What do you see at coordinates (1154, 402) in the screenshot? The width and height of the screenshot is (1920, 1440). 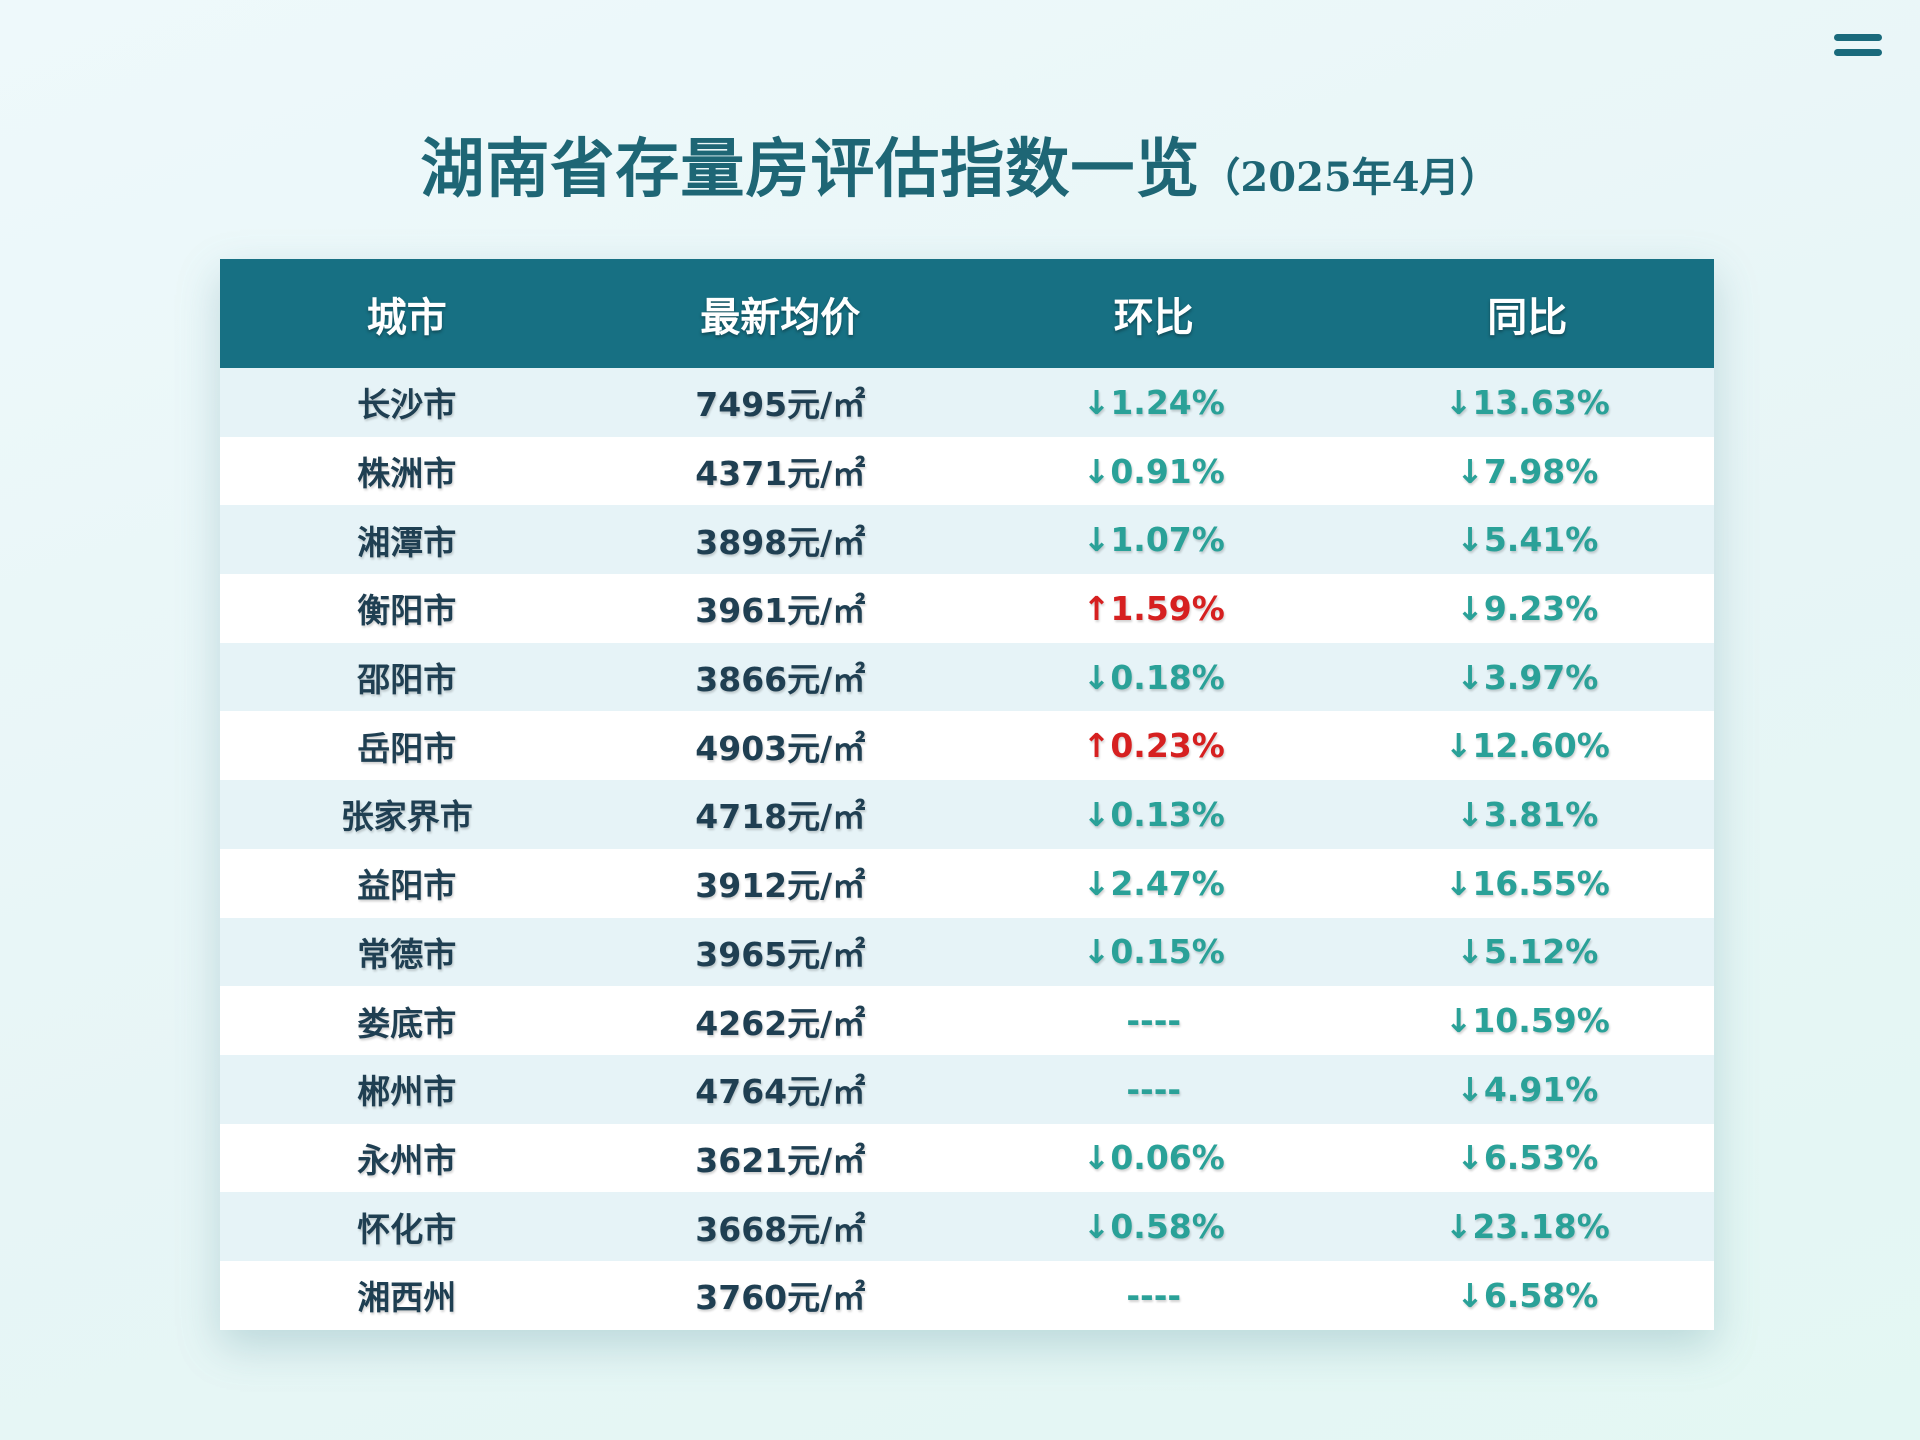 I see `mom-cell: ↓1.24%` at bounding box center [1154, 402].